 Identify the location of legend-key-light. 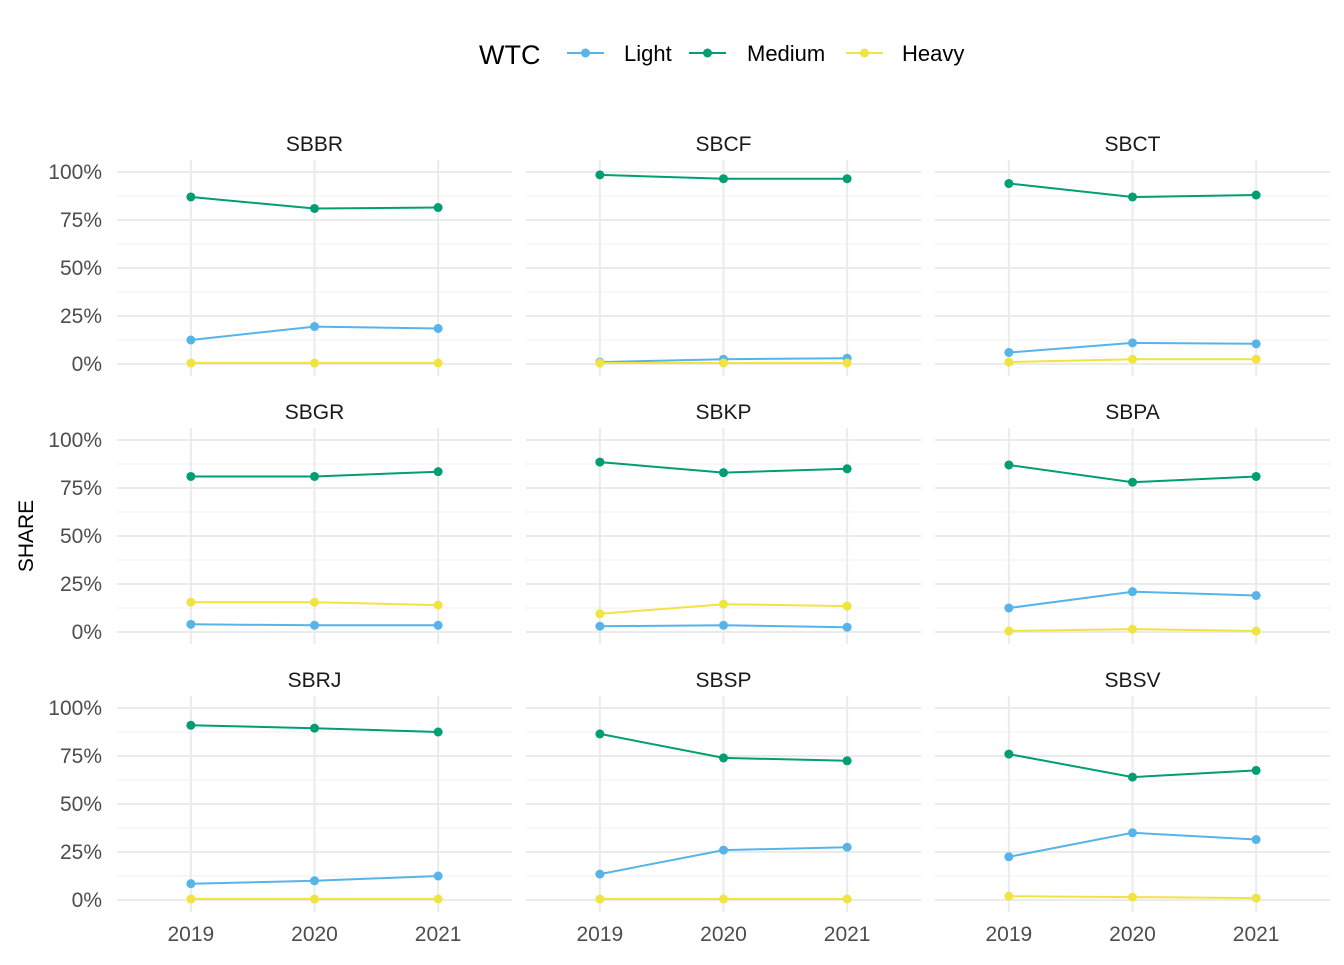
(585, 53).